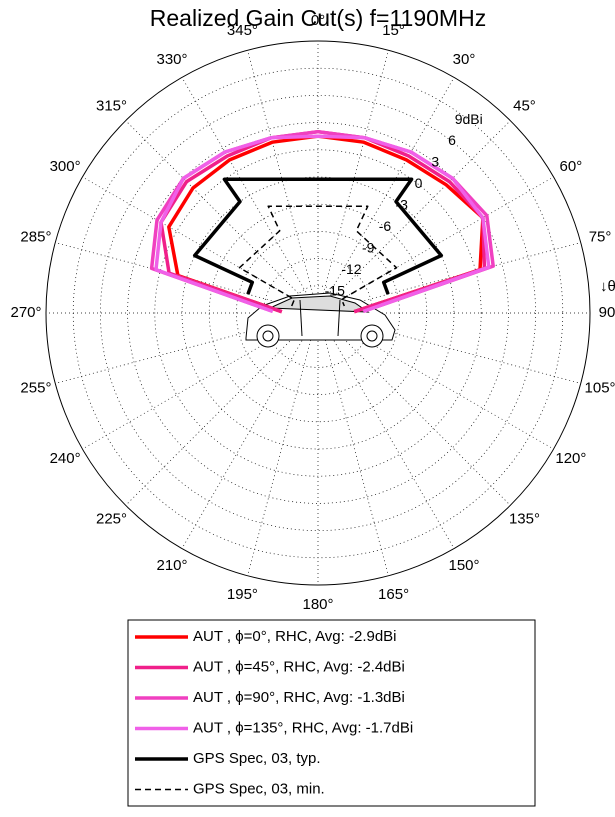  Describe the element at coordinates (35, 236) in the screenshot. I see `theta-tick-label: 285°` at that location.